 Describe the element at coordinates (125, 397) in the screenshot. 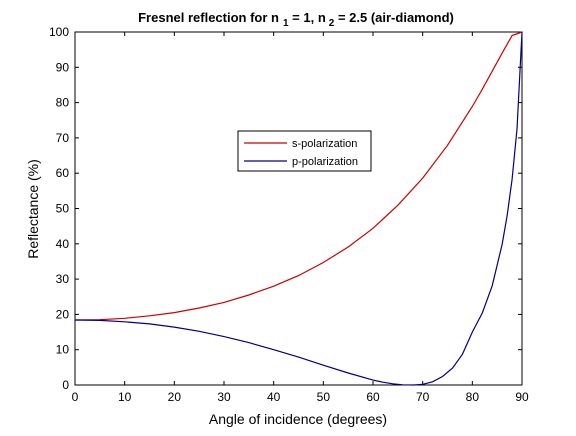

I see `x-tick-label: 10` at that location.